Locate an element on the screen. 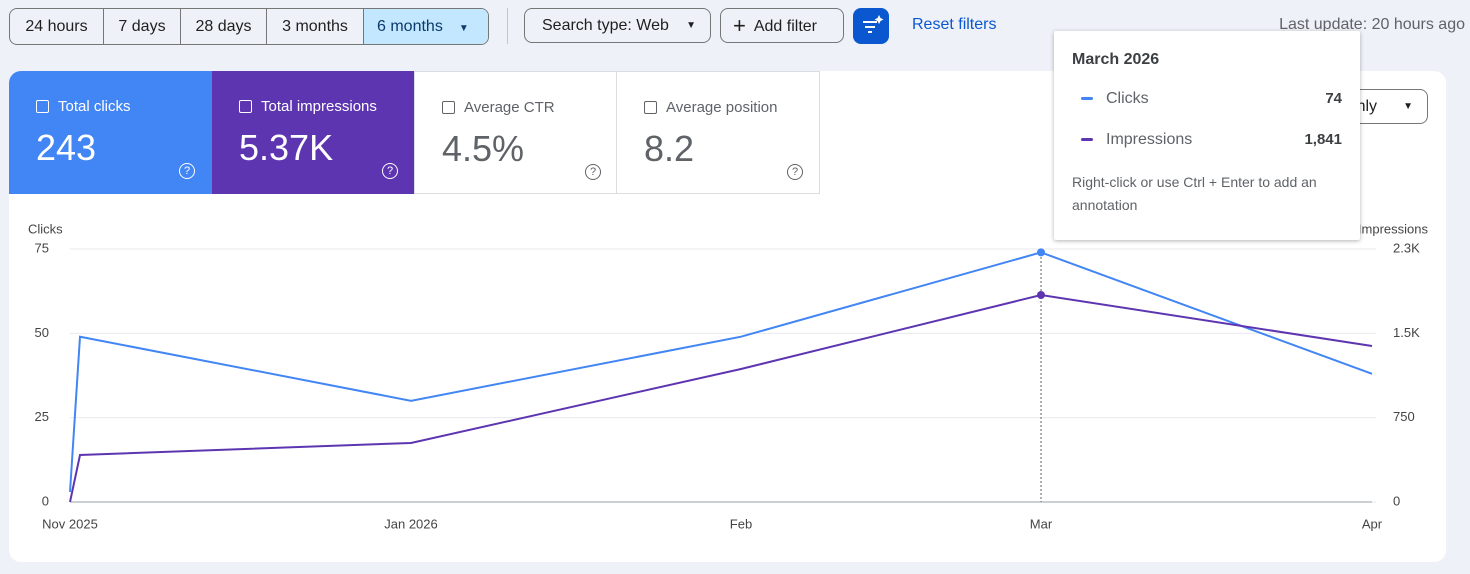  y2-tick-label: 1.5K is located at coordinates (1406, 332).